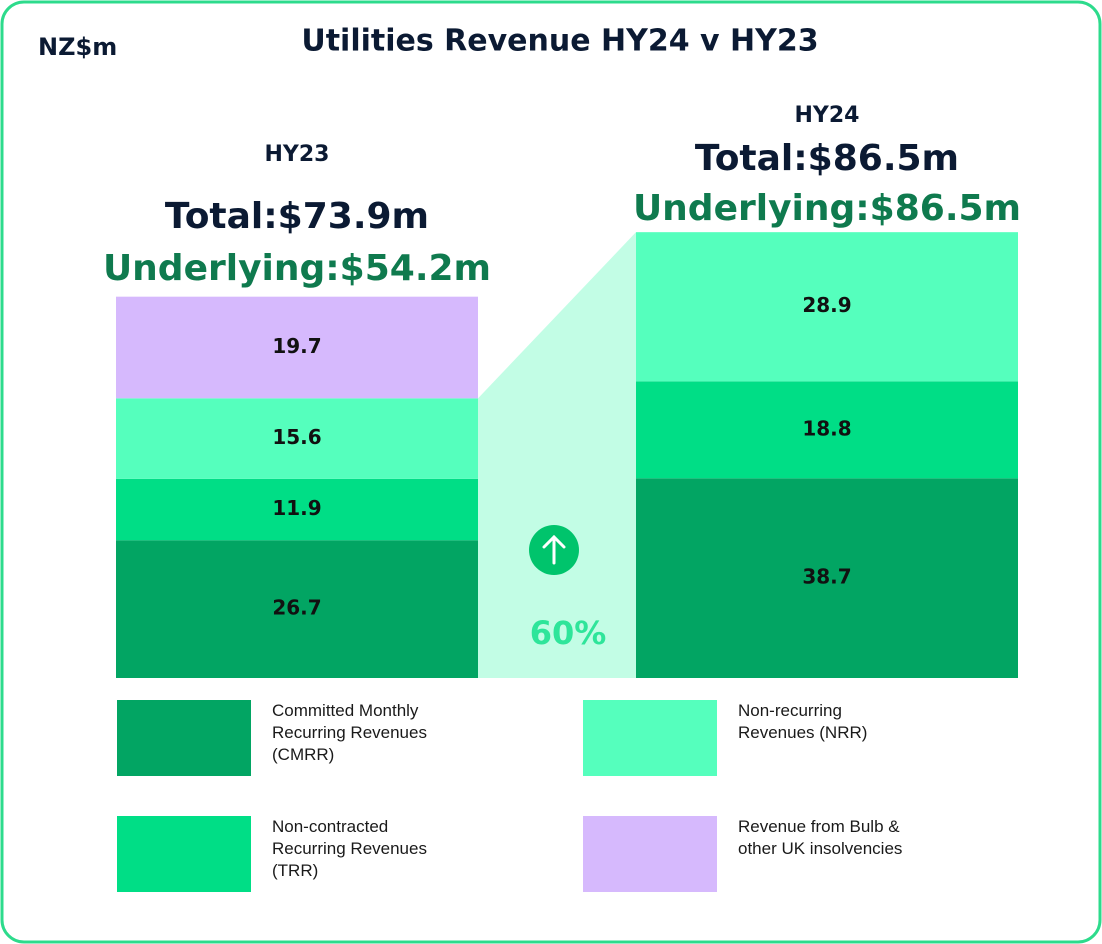 This screenshot has width=1102, height=944. I want to click on data-label: 26.7, so click(296, 608).